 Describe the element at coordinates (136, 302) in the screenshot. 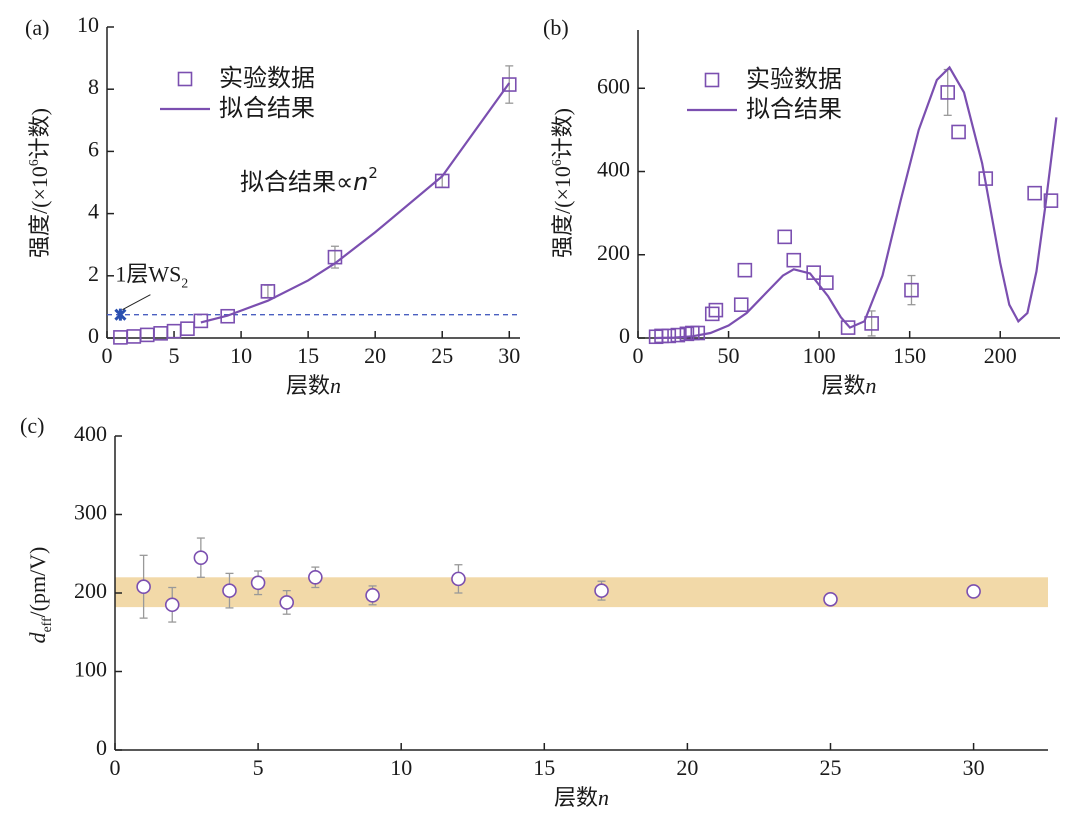

I see `annotation-leader` at that location.